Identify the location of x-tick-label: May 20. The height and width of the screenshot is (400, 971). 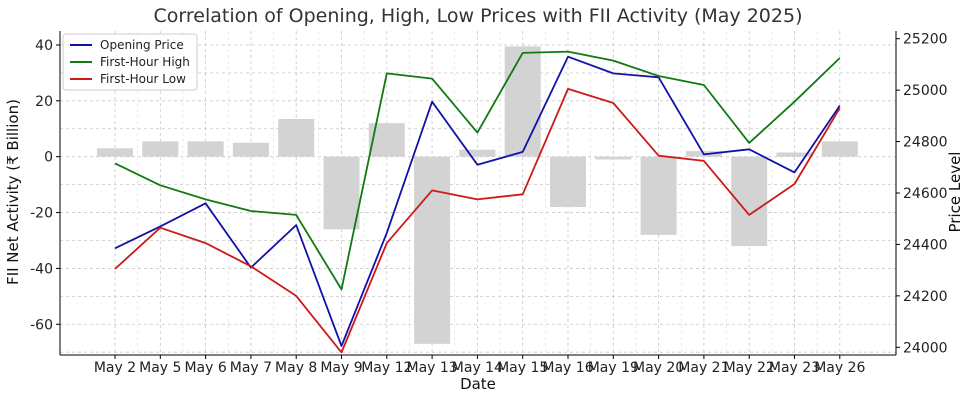
(658, 368).